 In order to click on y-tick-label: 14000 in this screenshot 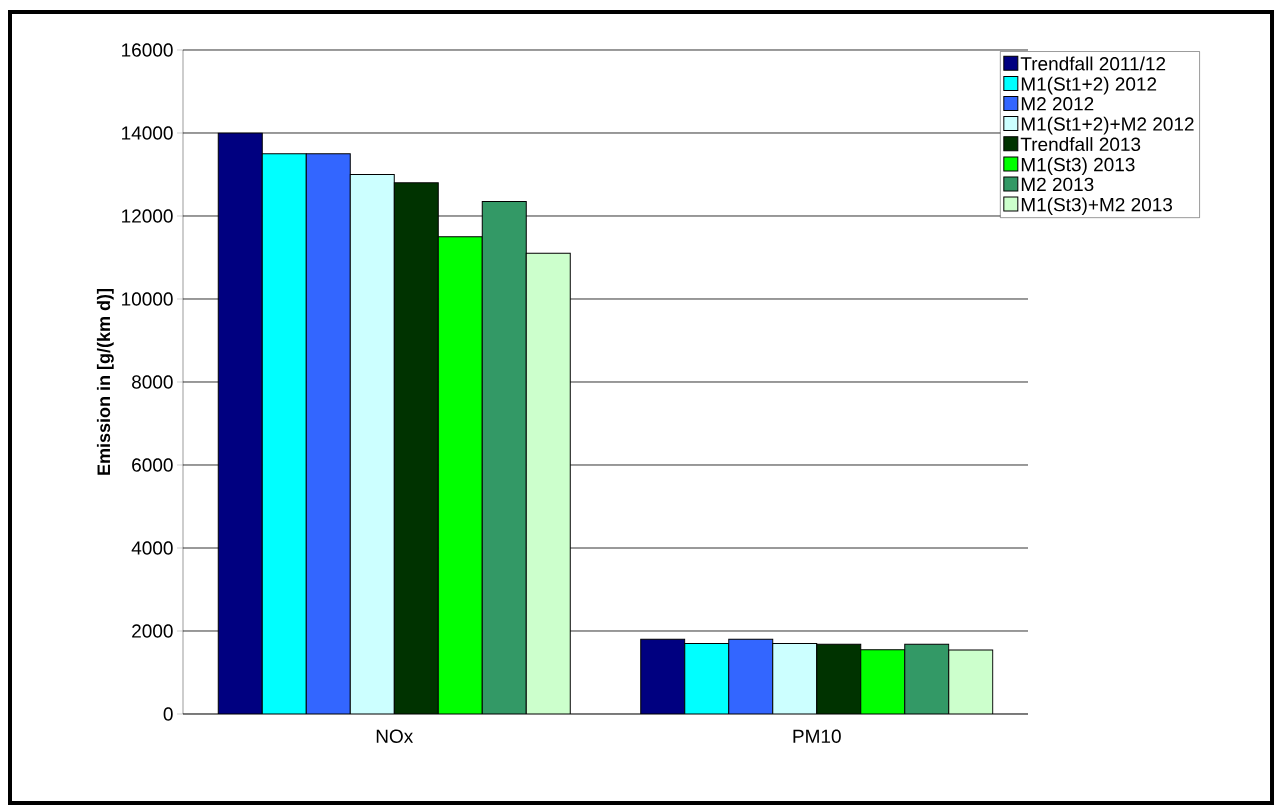, I will do `click(147, 133)`.